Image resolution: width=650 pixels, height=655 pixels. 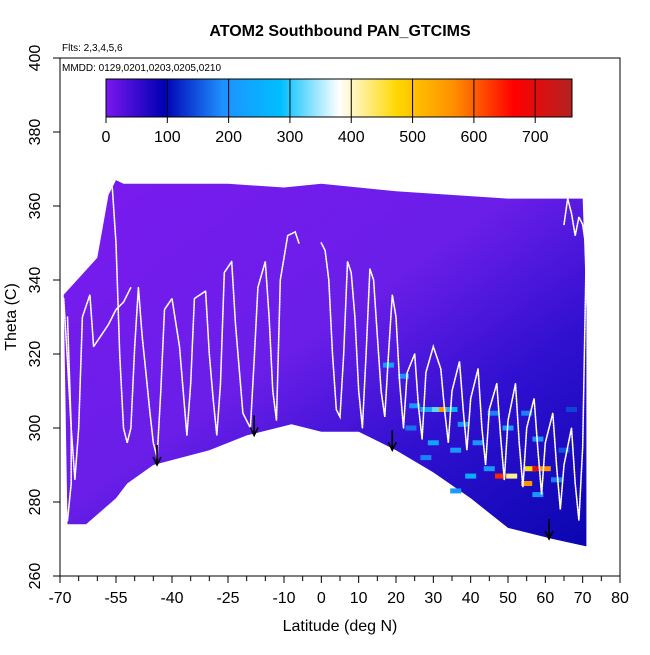 What do you see at coordinates (171, 598) in the screenshot?
I see `x-tick-label: -40` at bounding box center [171, 598].